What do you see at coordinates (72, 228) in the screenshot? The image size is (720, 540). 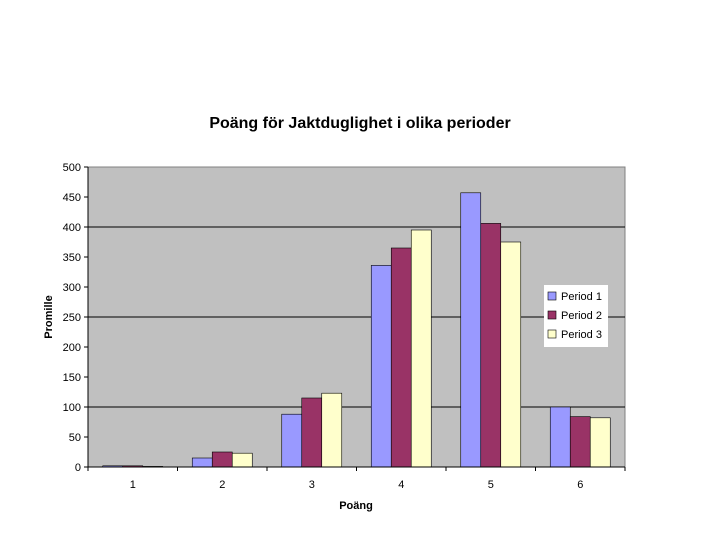 I see `y-tick-label: 400` at bounding box center [72, 228].